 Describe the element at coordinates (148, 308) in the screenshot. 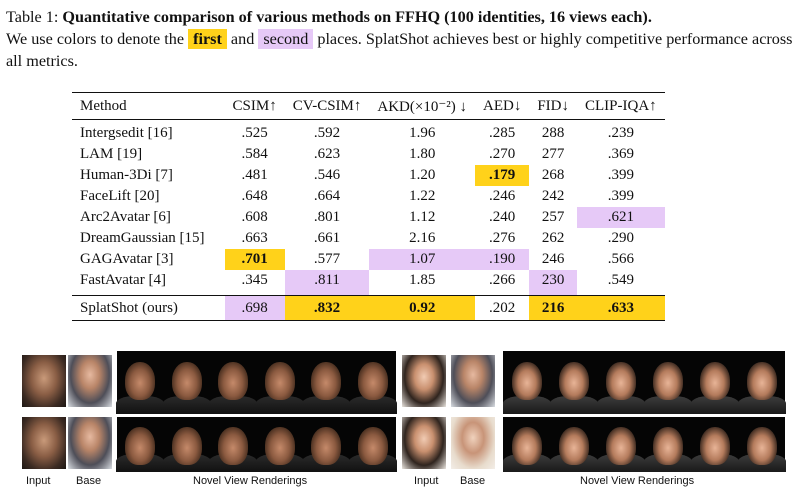

I see `method-name: SplatShot (ours)` at that location.